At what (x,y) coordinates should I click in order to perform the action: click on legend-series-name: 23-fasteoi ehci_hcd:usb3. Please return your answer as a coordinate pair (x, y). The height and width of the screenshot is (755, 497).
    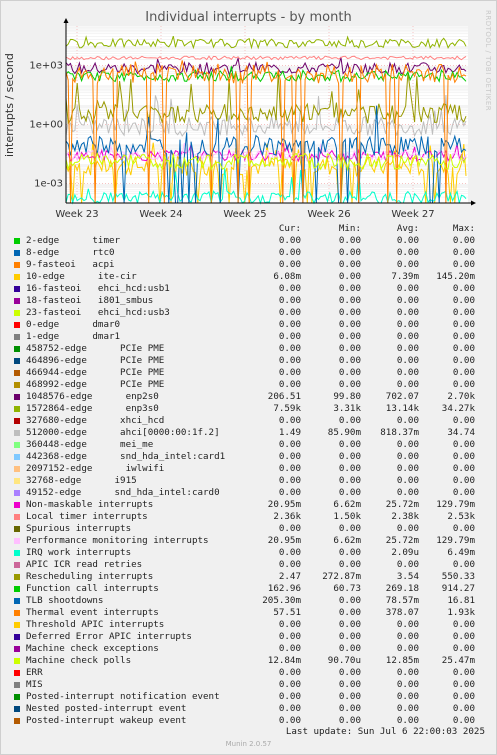
    Looking at the image, I should click on (98, 312).